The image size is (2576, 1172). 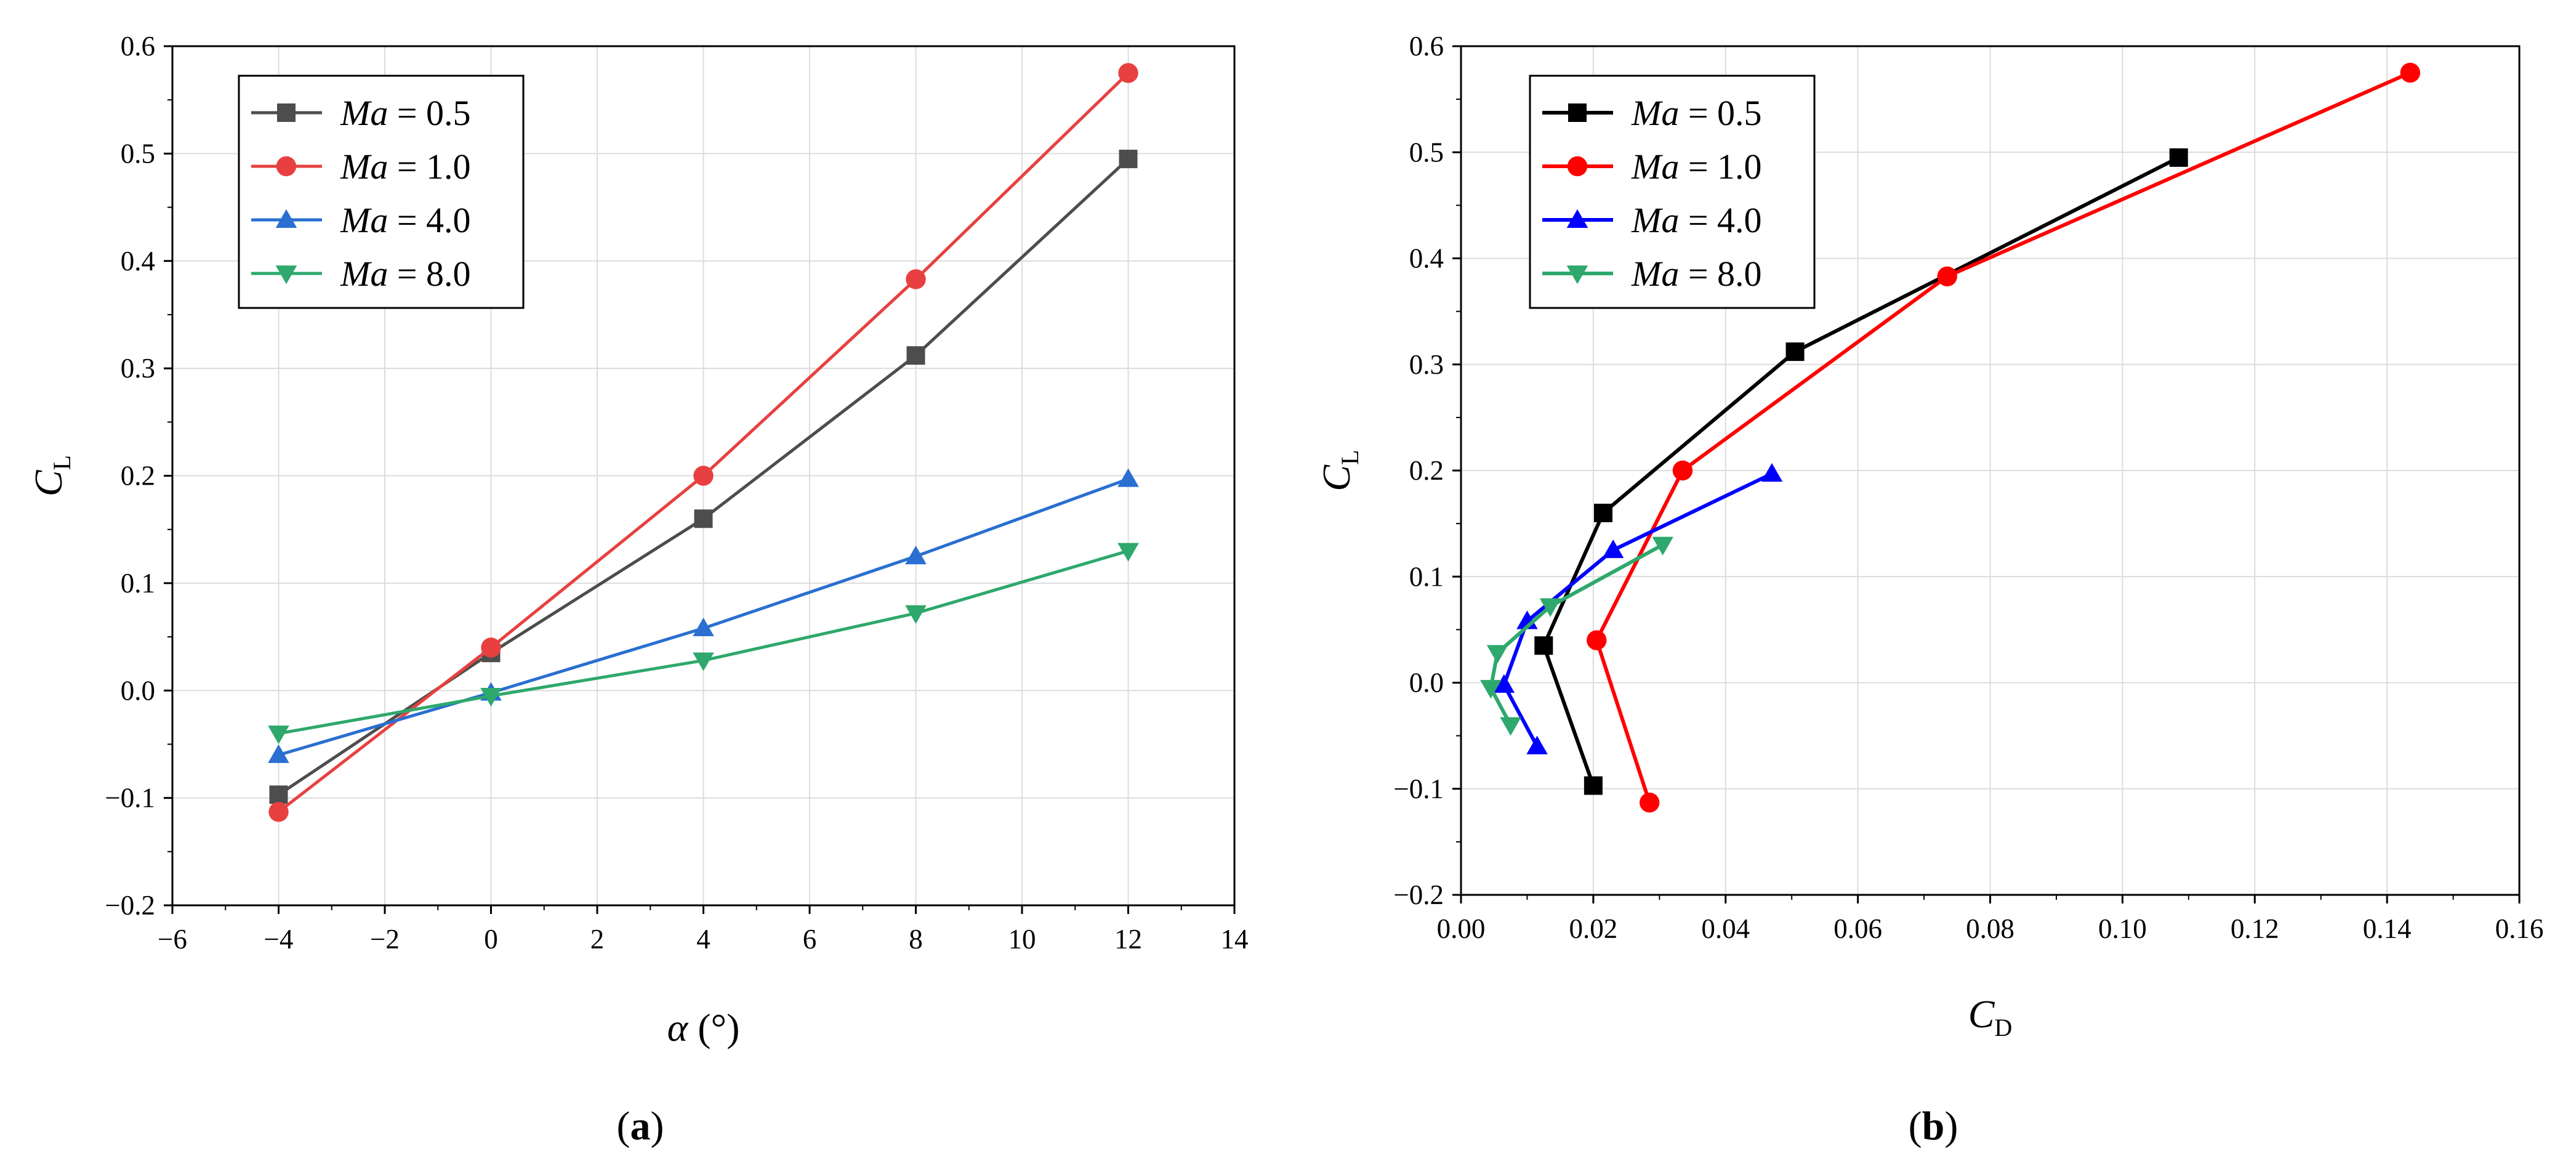 I want to click on panel-a-x-tick-label: 10, so click(x=1022, y=939).